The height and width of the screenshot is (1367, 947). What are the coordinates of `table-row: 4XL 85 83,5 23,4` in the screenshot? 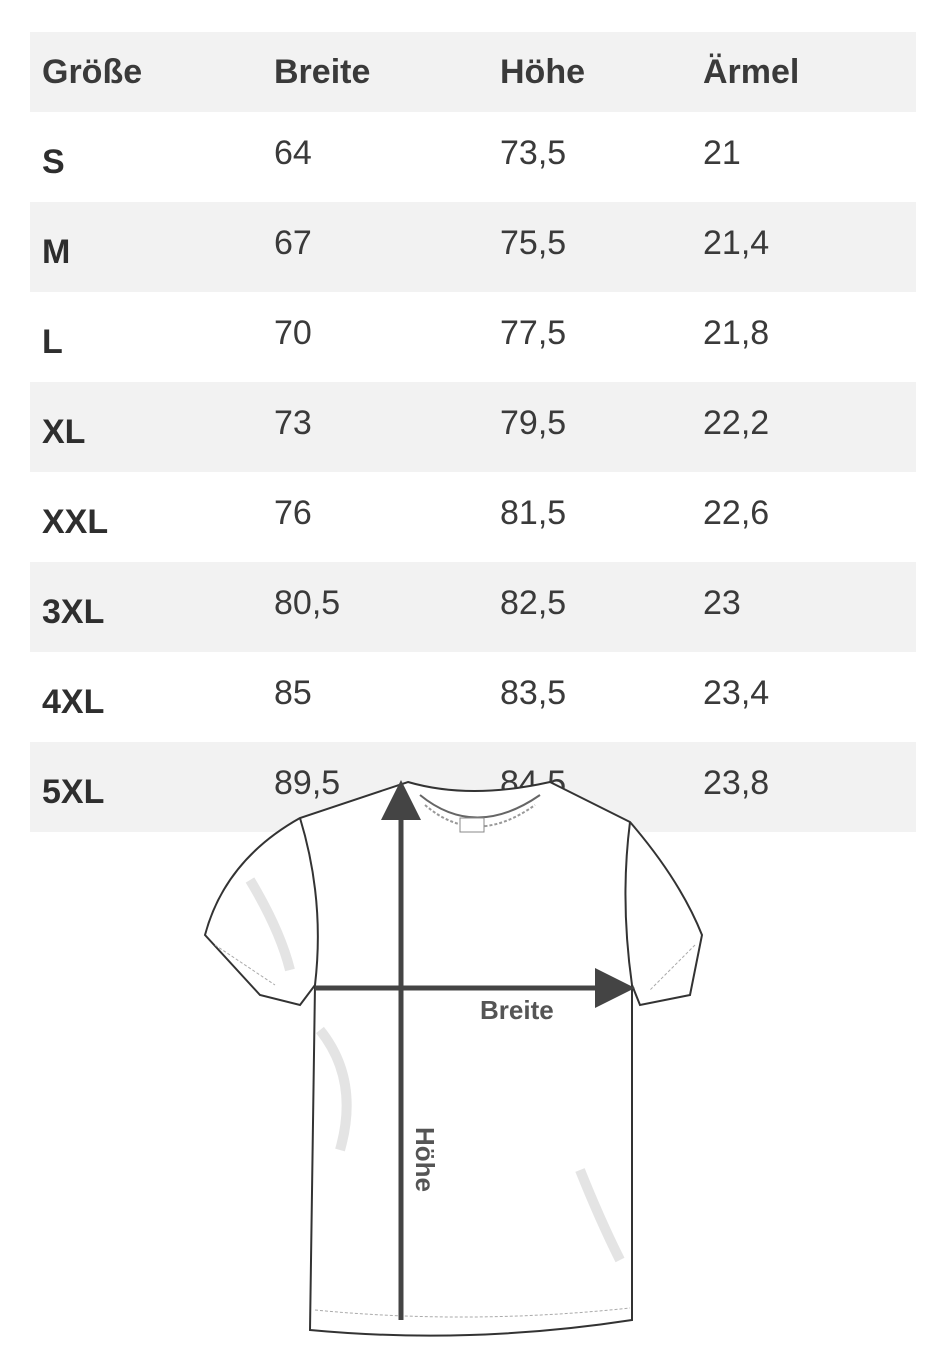 It's located at (473, 697).